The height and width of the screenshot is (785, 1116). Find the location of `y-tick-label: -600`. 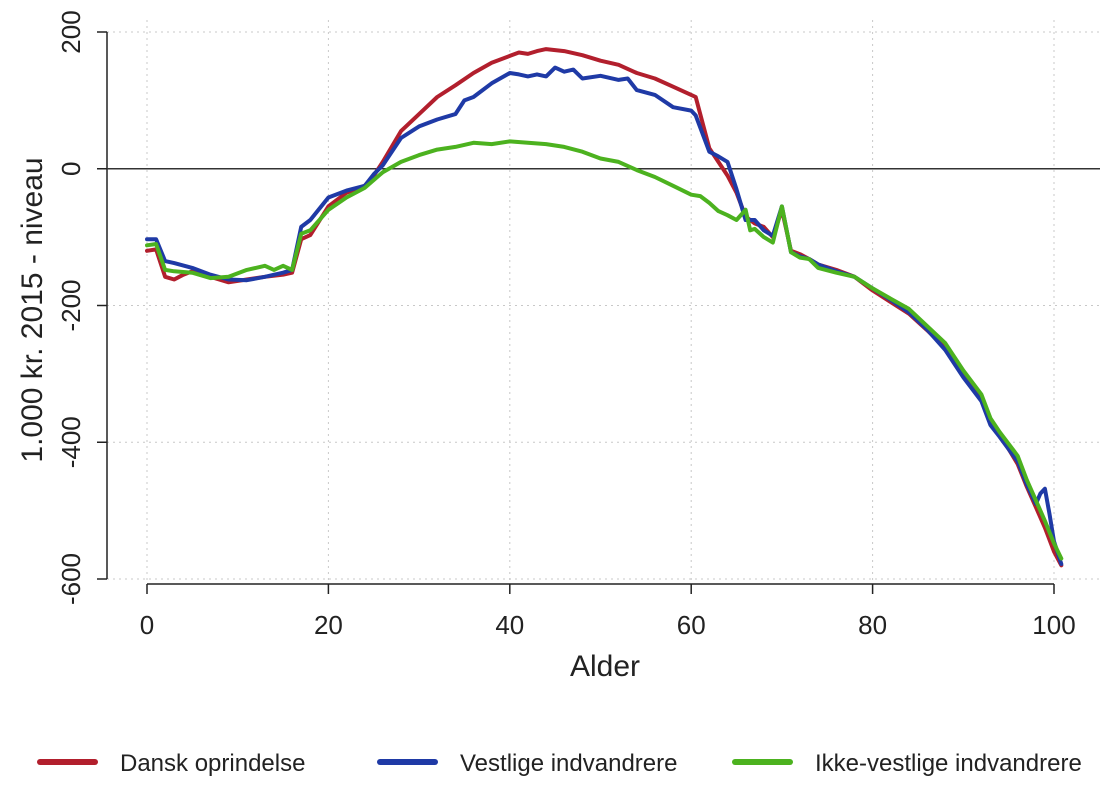

y-tick-label: -600 is located at coordinates (71, 579).